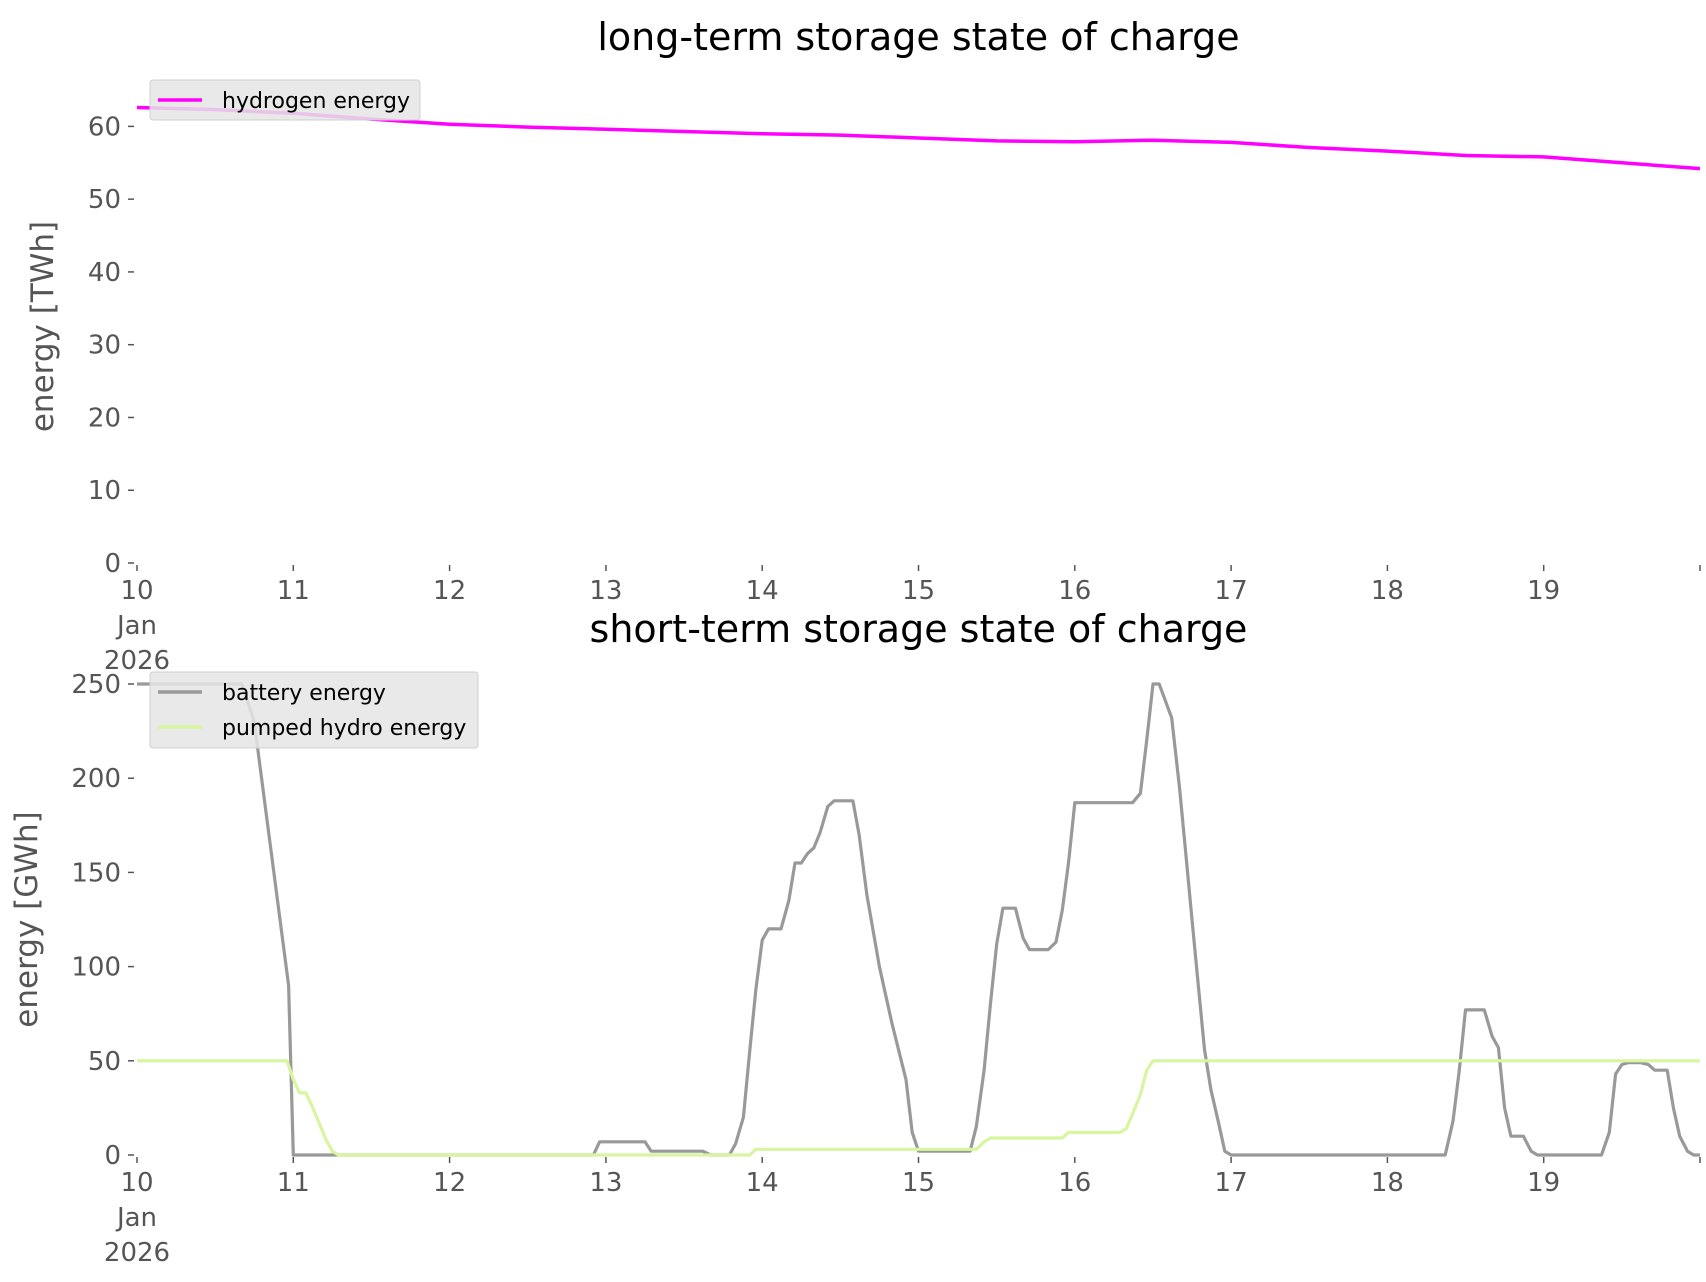 This screenshot has width=1706, height=1282. I want to click on y-tick-label: 100, so click(96, 968).